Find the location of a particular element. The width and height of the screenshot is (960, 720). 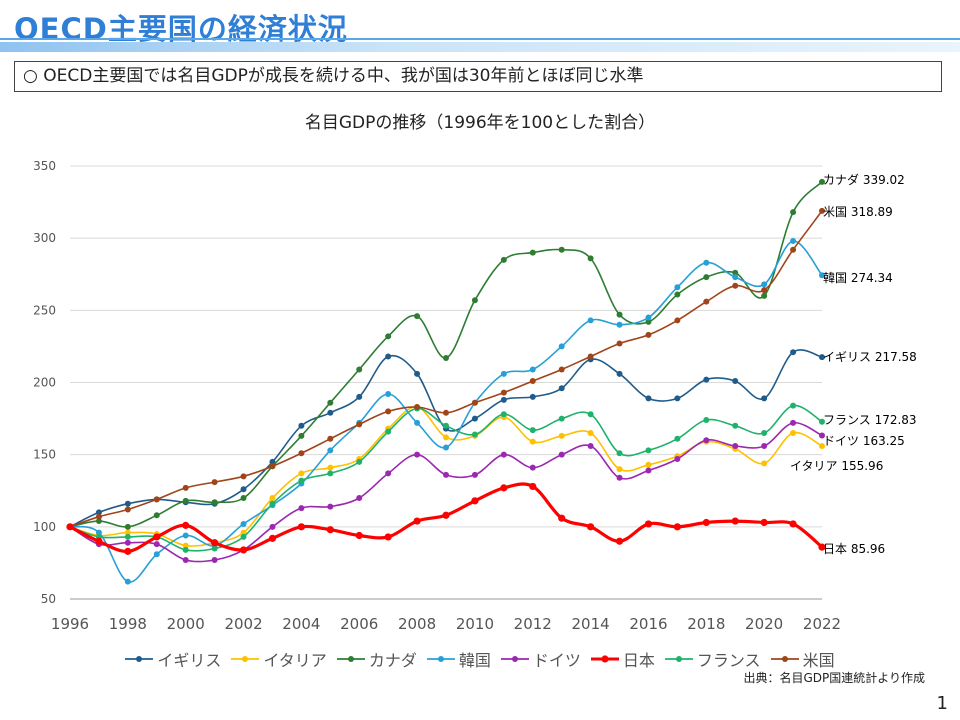

end-label-イタリア: イタリア 155.96 is located at coordinates (836, 466).